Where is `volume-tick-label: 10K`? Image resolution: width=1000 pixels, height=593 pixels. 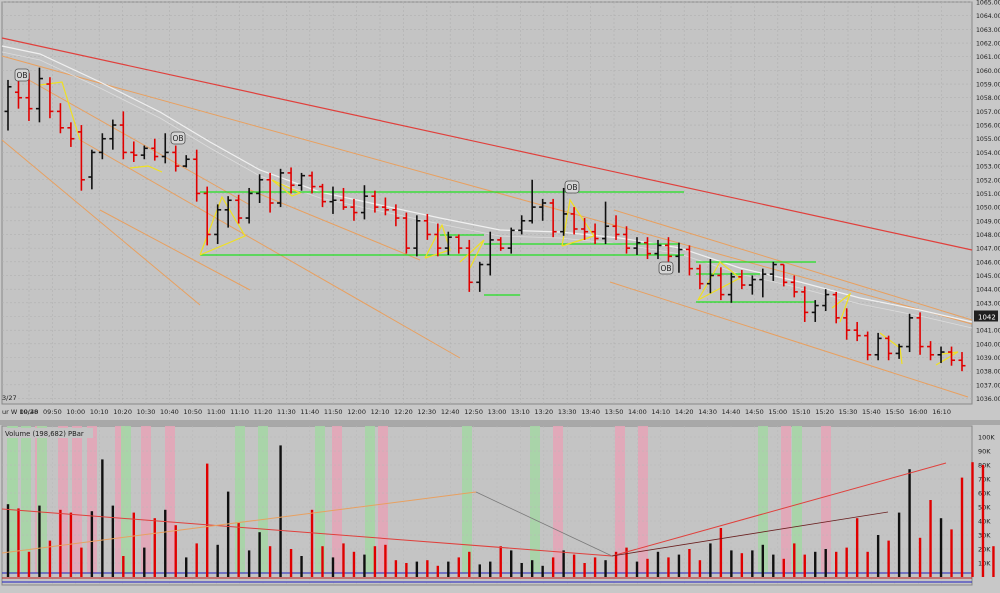
volume-tick-label: 10K is located at coordinates (984, 564).